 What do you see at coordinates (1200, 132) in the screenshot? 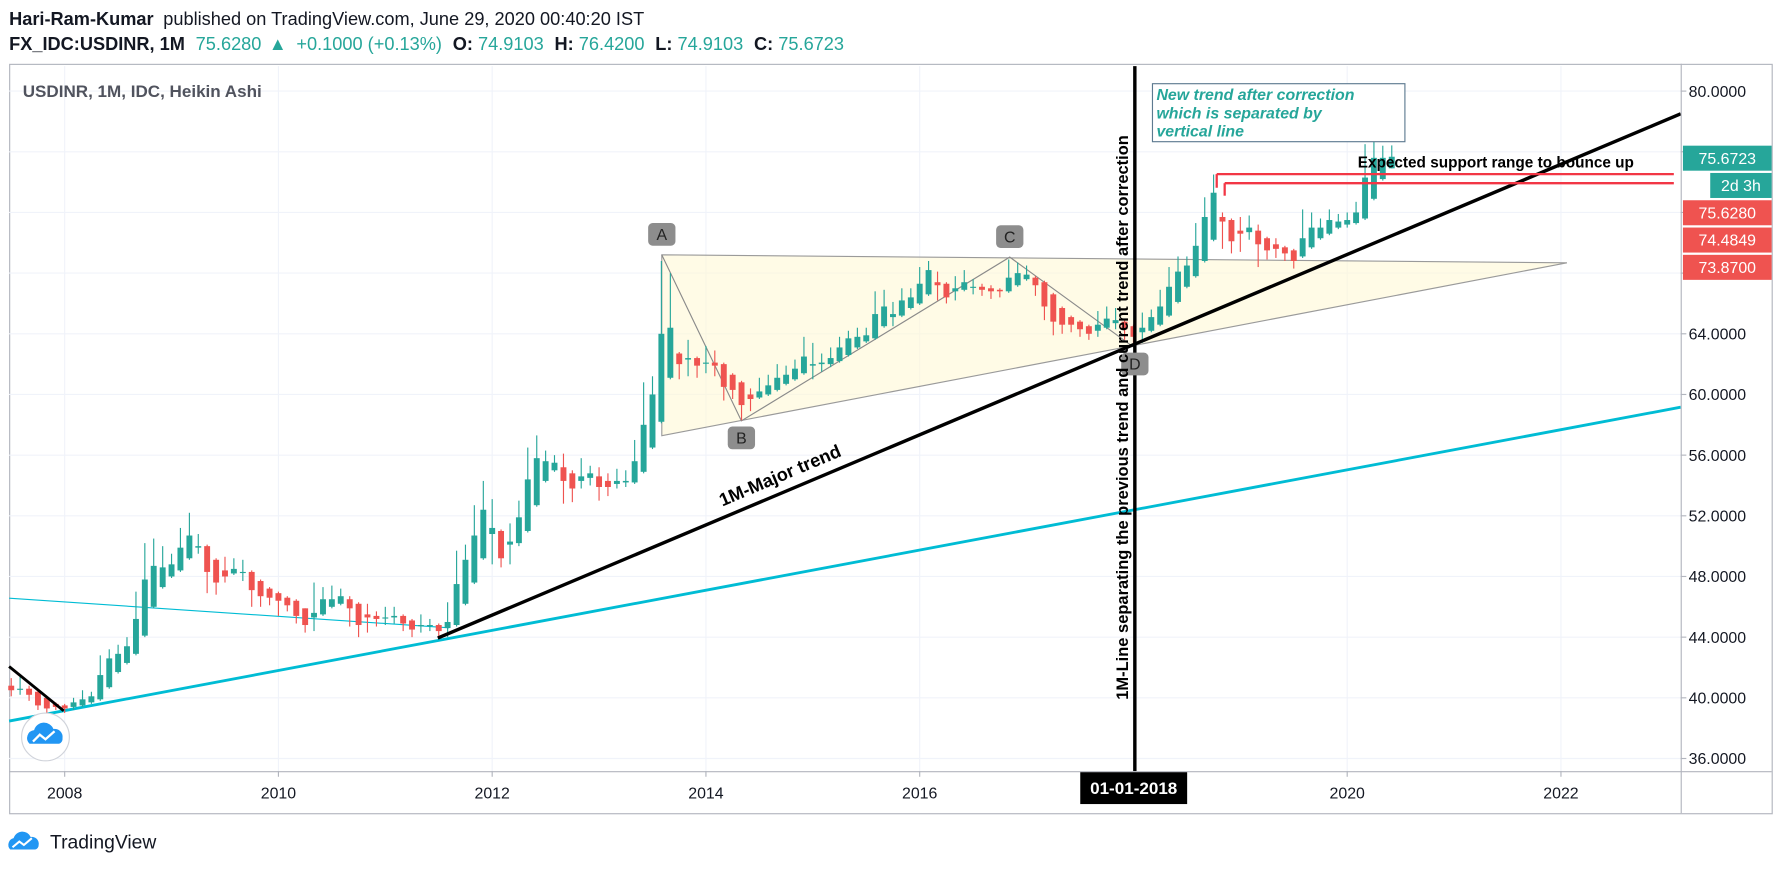
I see `note-line: vertical line` at bounding box center [1200, 132].